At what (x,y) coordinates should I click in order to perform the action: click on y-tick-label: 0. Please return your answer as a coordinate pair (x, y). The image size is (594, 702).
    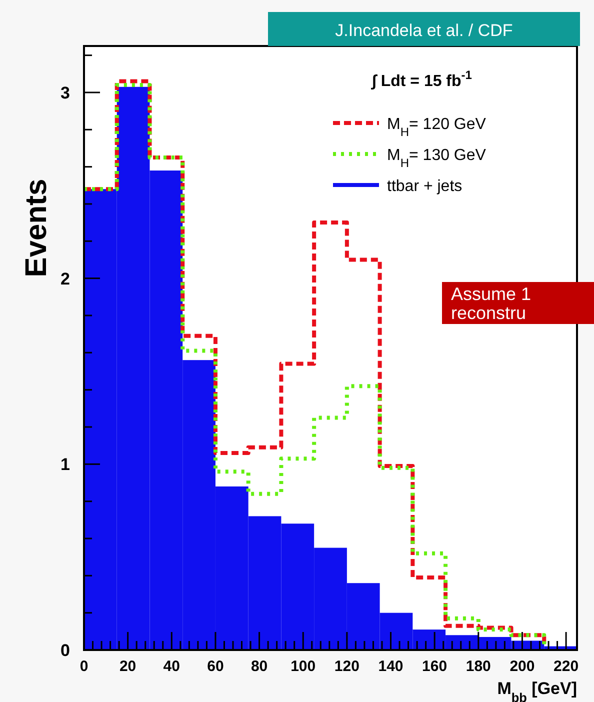
    Looking at the image, I should click on (65, 650).